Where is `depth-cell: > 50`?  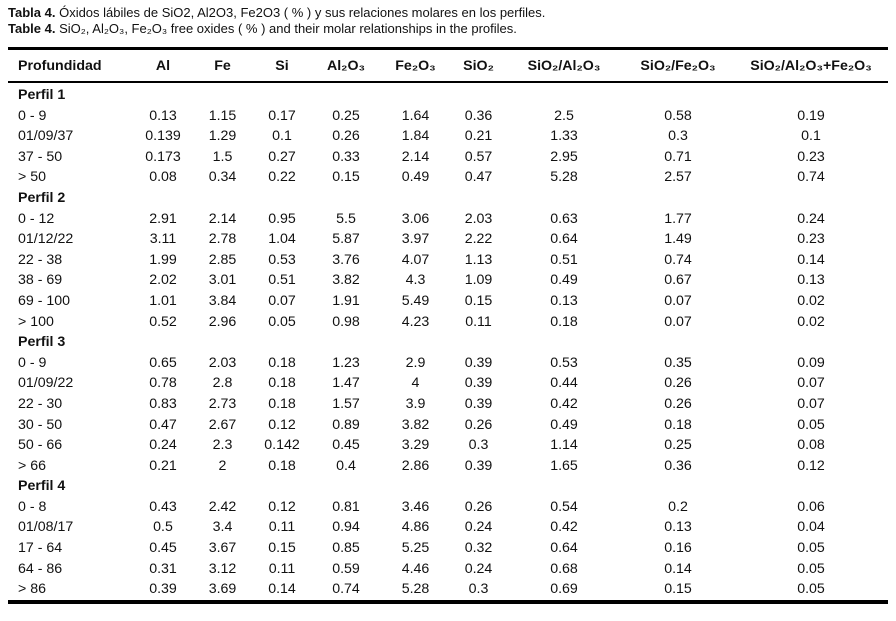 depth-cell: > 50 is located at coordinates (32, 177).